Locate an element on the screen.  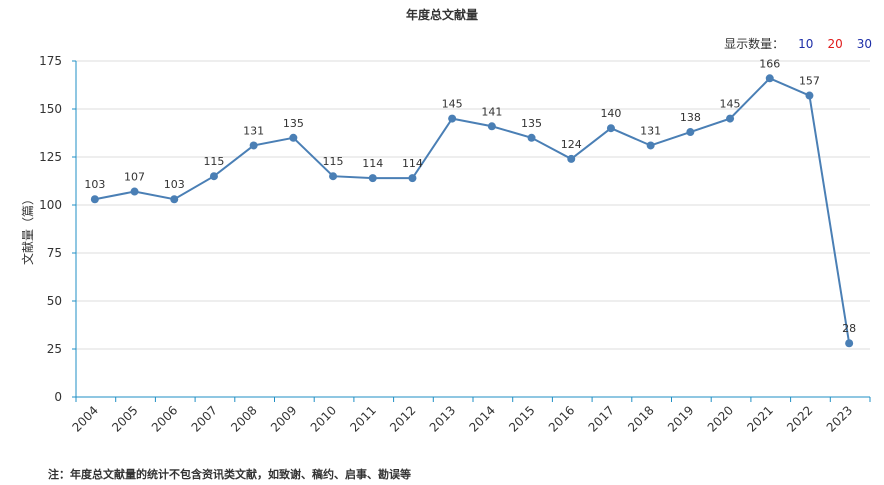
x-tick-label: 2011 is located at coordinates (362, 418).